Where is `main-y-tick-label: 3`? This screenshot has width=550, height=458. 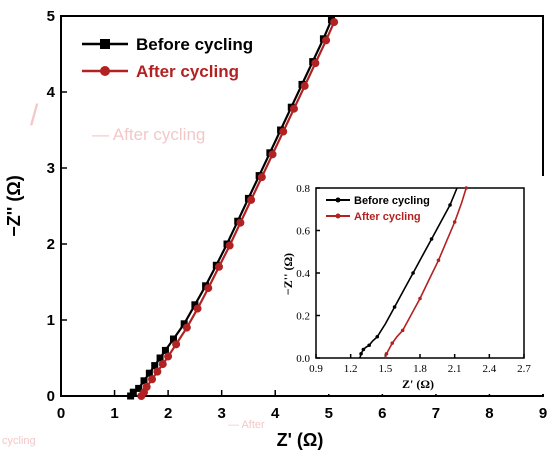
main-y-tick-label: 3 is located at coordinates (51, 168).